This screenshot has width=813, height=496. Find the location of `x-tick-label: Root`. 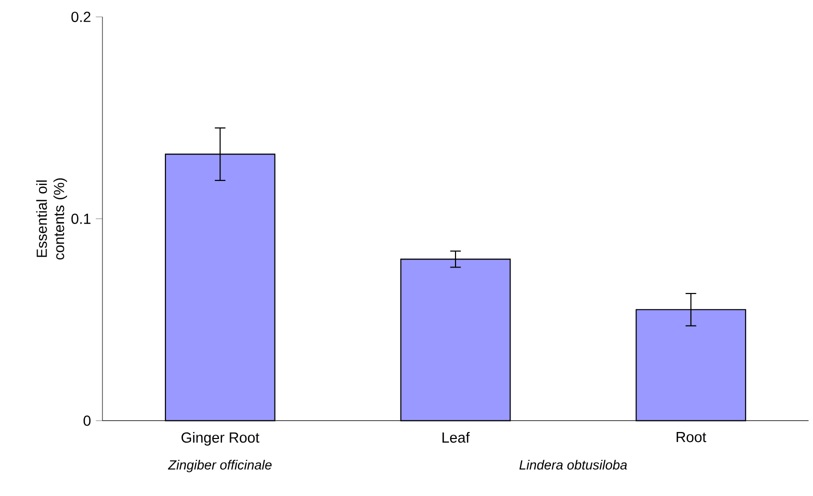

x-tick-label: Root is located at coordinates (691, 437).